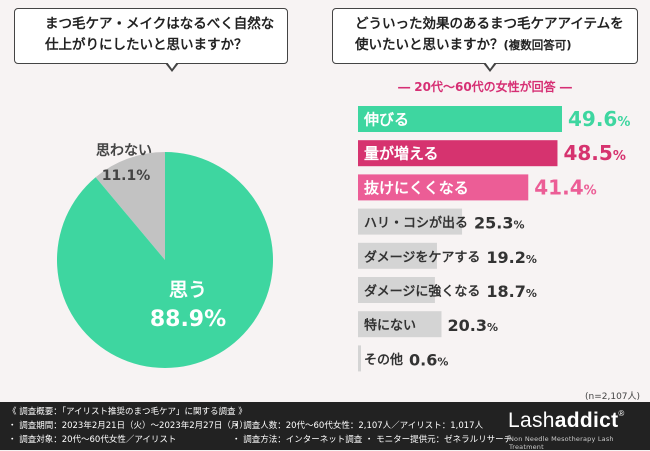  What do you see at coordinates (587, 153) in the screenshot?
I see `bar-value-number: 48.5` at bounding box center [587, 153].